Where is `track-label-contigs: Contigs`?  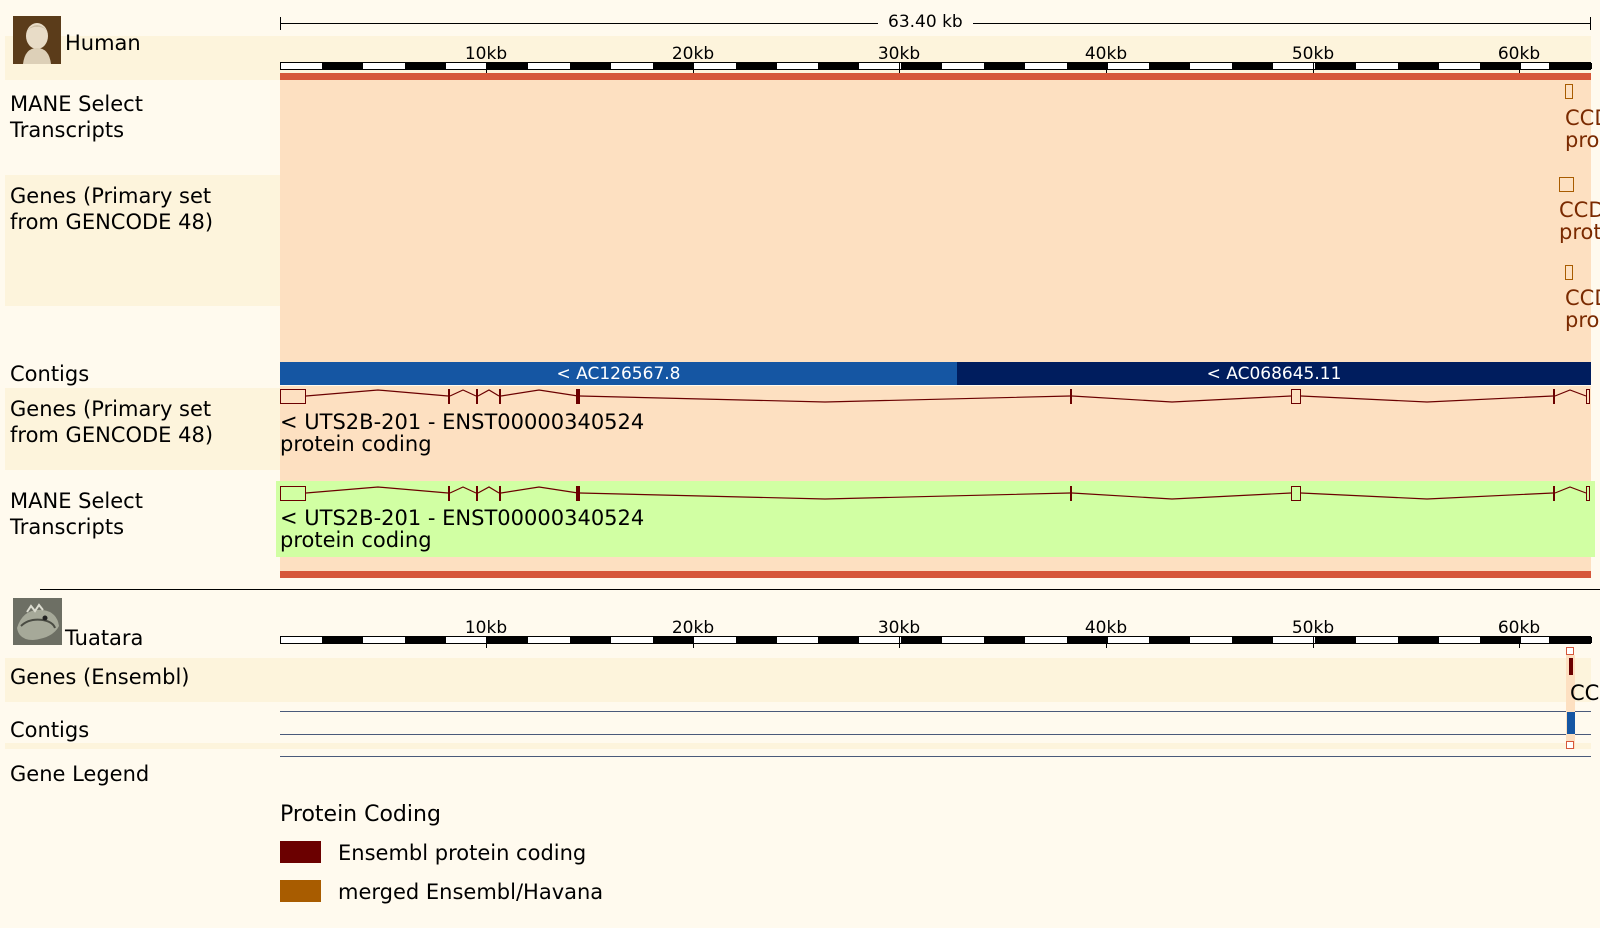 track-label-contigs: Contigs is located at coordinates (50, 374).